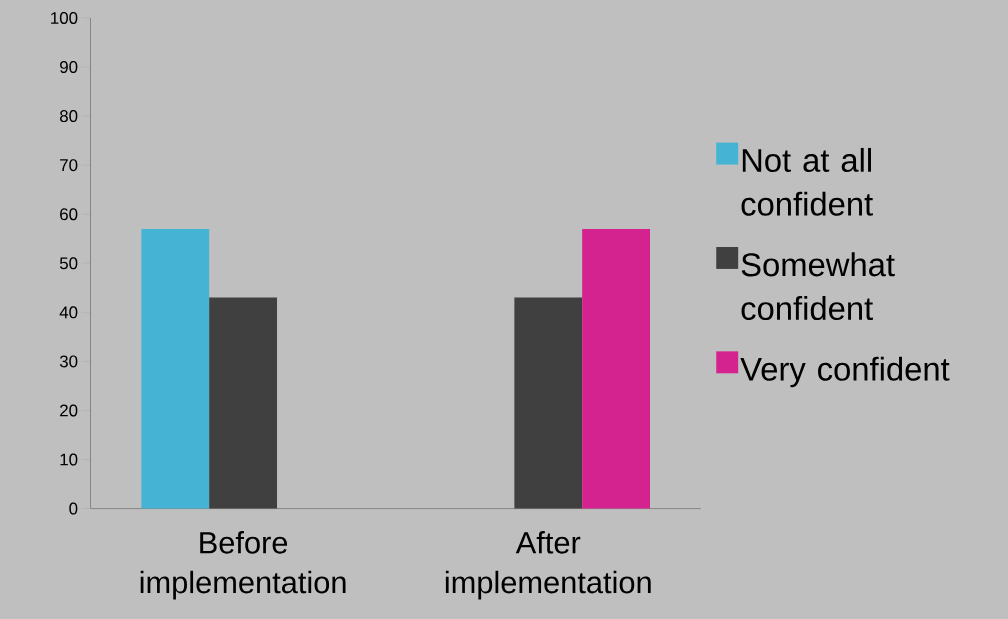 The width and height of the screenshot is (1008, 619). Describe the element at coordinates (69, 214) in the screenshot. I see `y-tick-label: 60` at that location.